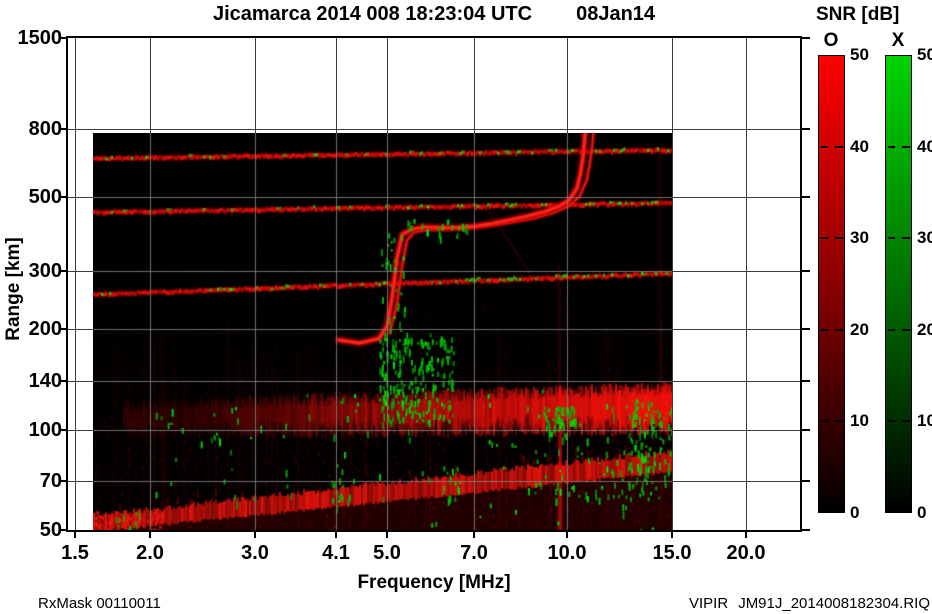  What do you see at coordinates (45, 271) in the screenshot?
I see `y-tick-label: 300` at bounding box center [45, 271].